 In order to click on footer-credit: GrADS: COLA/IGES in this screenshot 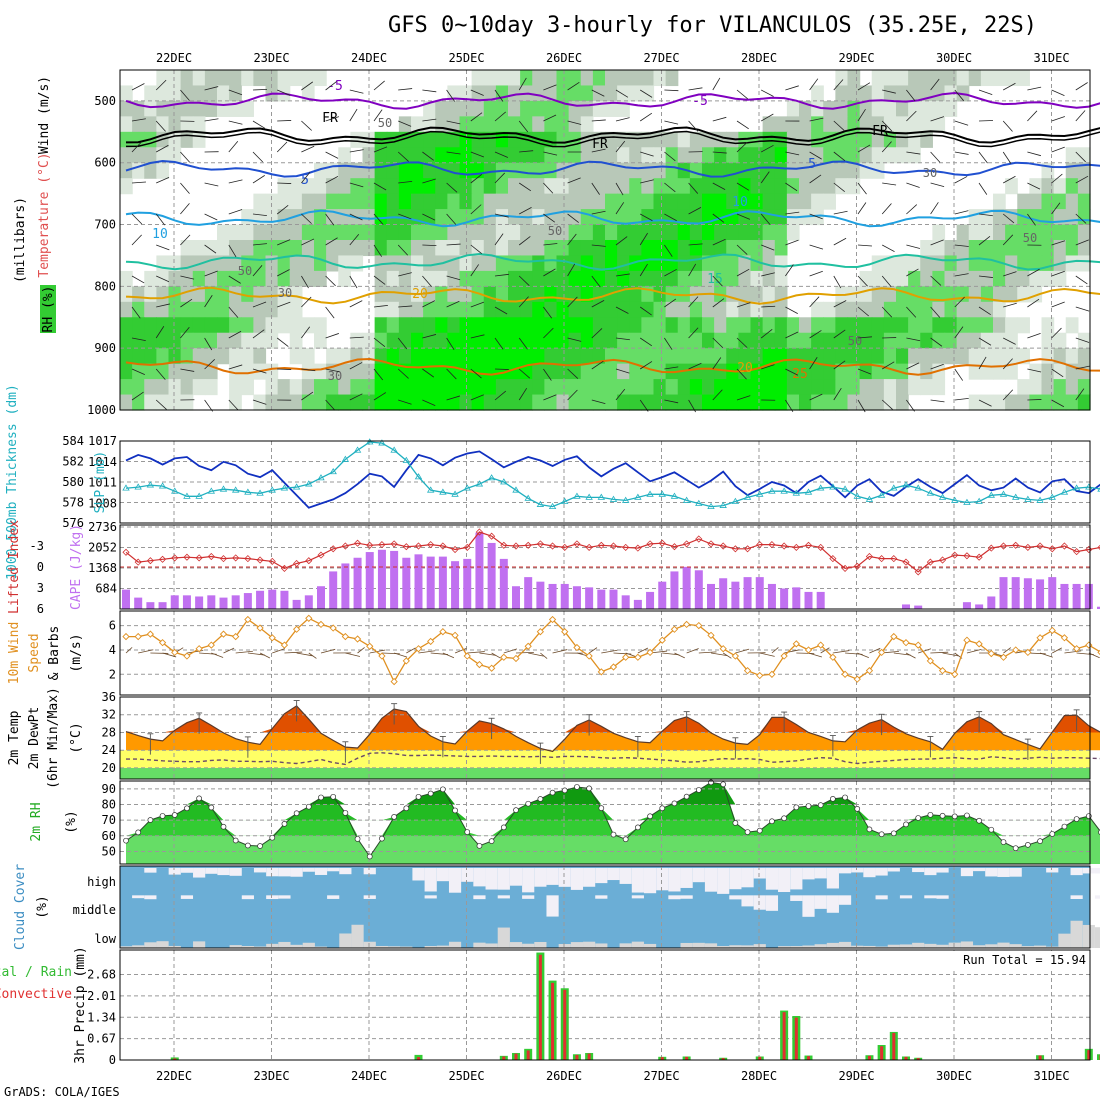, I will do `click(62, 1092)`.